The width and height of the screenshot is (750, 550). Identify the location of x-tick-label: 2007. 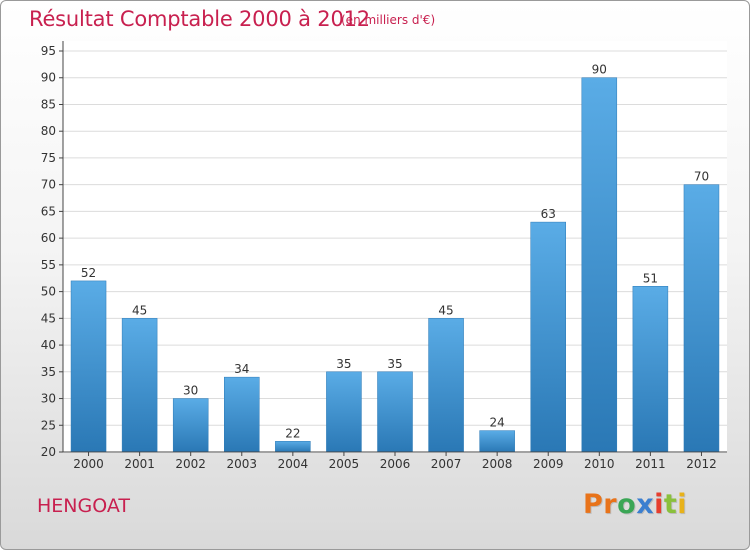
(446, 464).